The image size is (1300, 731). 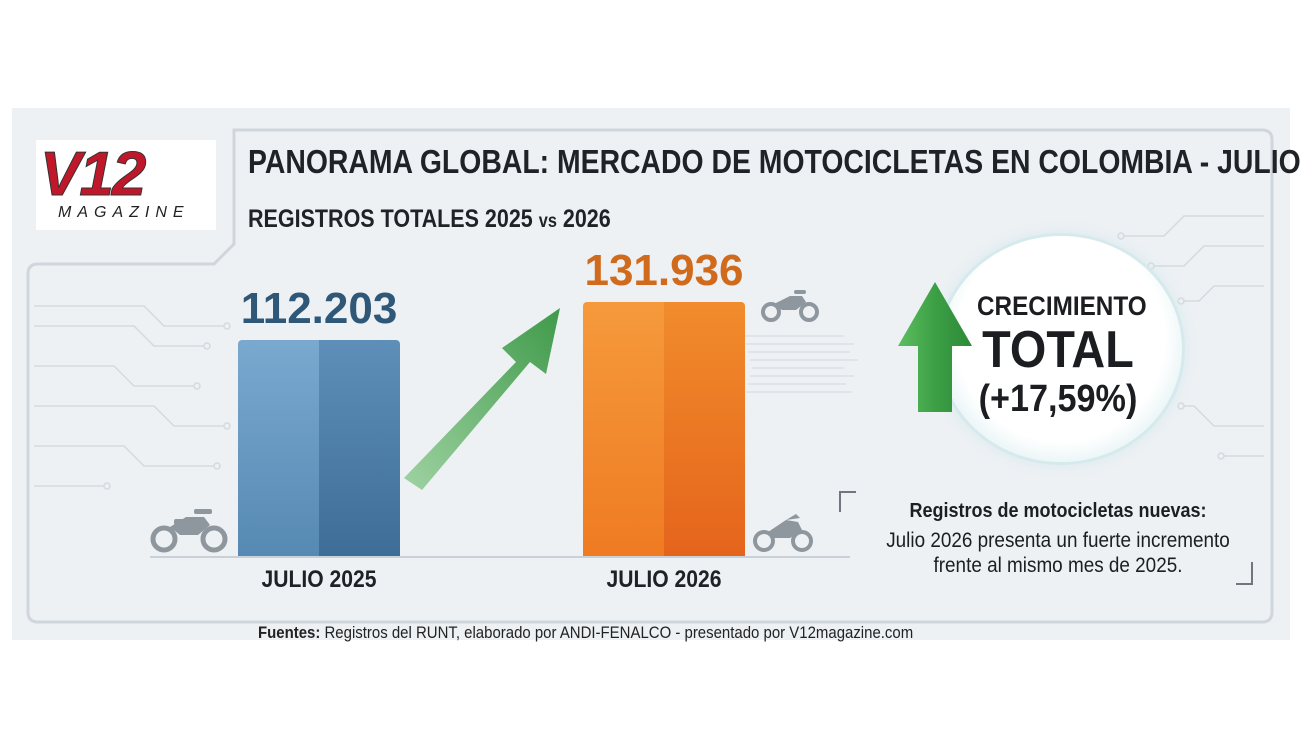 I want to click on chart-baseline, so click(x=500, y=557).